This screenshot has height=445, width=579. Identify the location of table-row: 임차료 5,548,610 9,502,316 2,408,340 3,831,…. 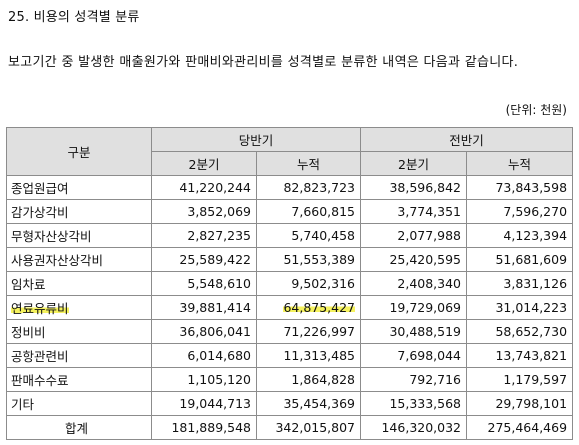
(290, 283).